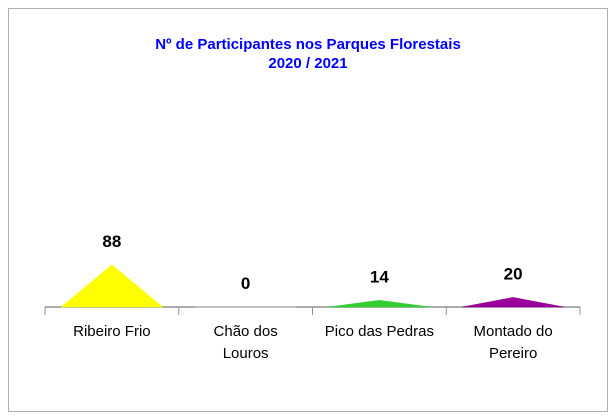 The width and height of the screenshot is (616, 420). I want to click on x-tick-label: Ribeiro Frio, so click(112, 331).